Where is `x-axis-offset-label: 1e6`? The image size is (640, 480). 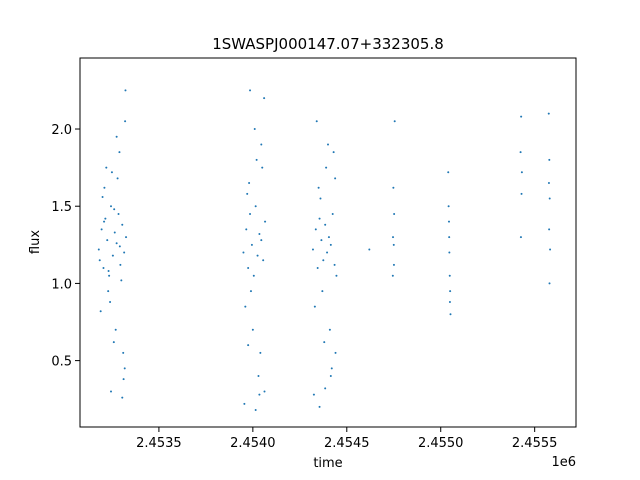 x-axis-offset-label: 1e6 is located at coordinates (563, 462).